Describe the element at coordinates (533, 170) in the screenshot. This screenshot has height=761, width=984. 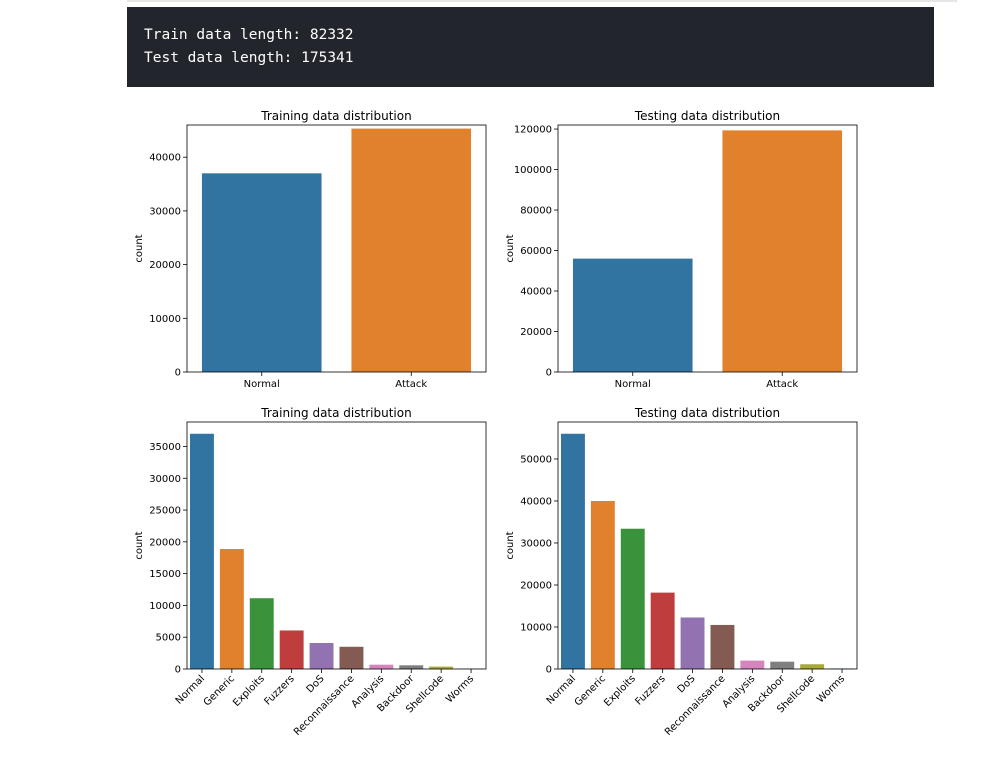
I see `y-tick-label: 100000` at that location.